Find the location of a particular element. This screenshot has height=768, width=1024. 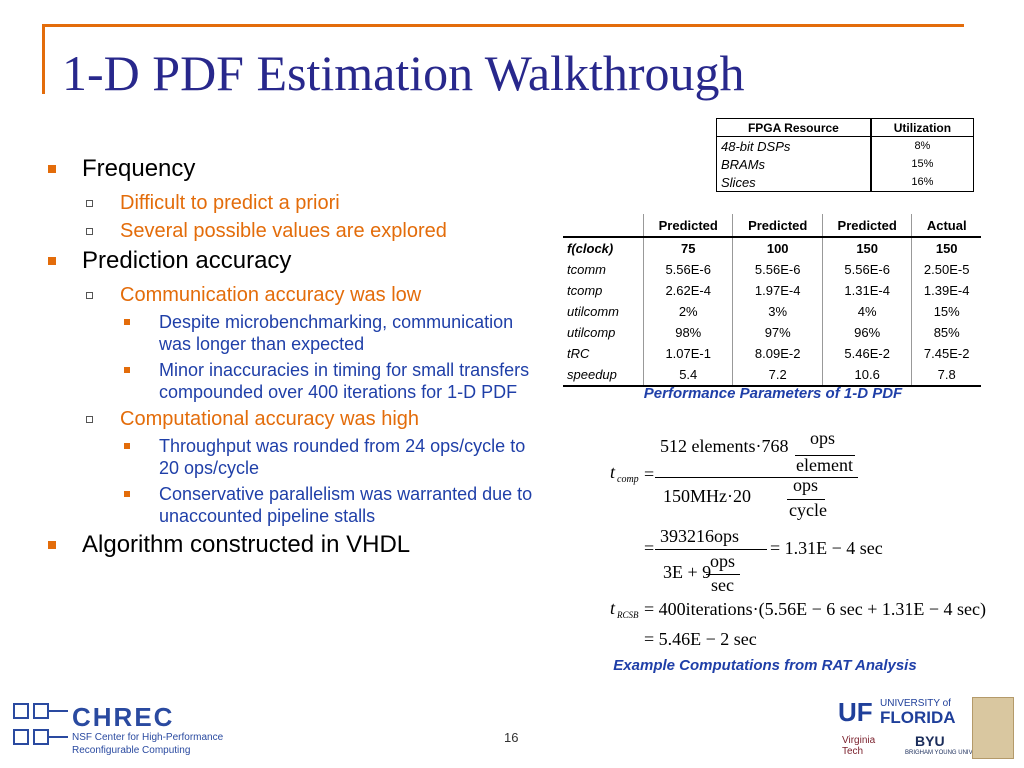

cell: 100 is located at coordinates (777, 248).